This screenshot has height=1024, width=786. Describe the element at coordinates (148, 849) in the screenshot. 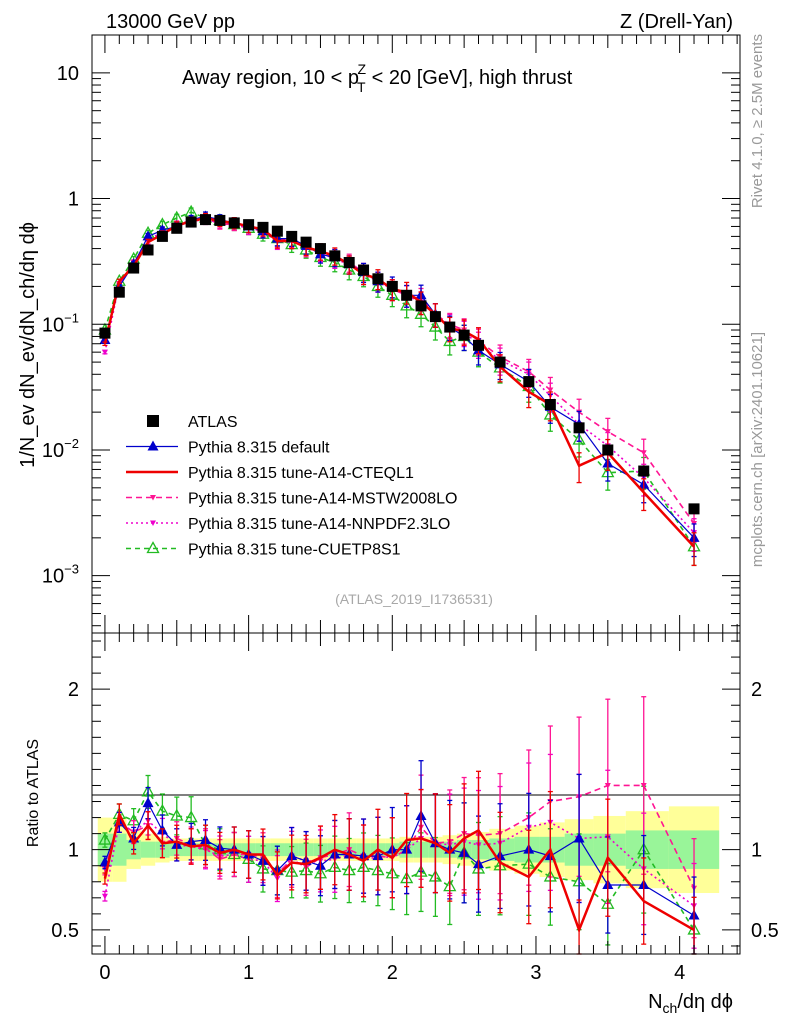

I see `band-inner` at that location.